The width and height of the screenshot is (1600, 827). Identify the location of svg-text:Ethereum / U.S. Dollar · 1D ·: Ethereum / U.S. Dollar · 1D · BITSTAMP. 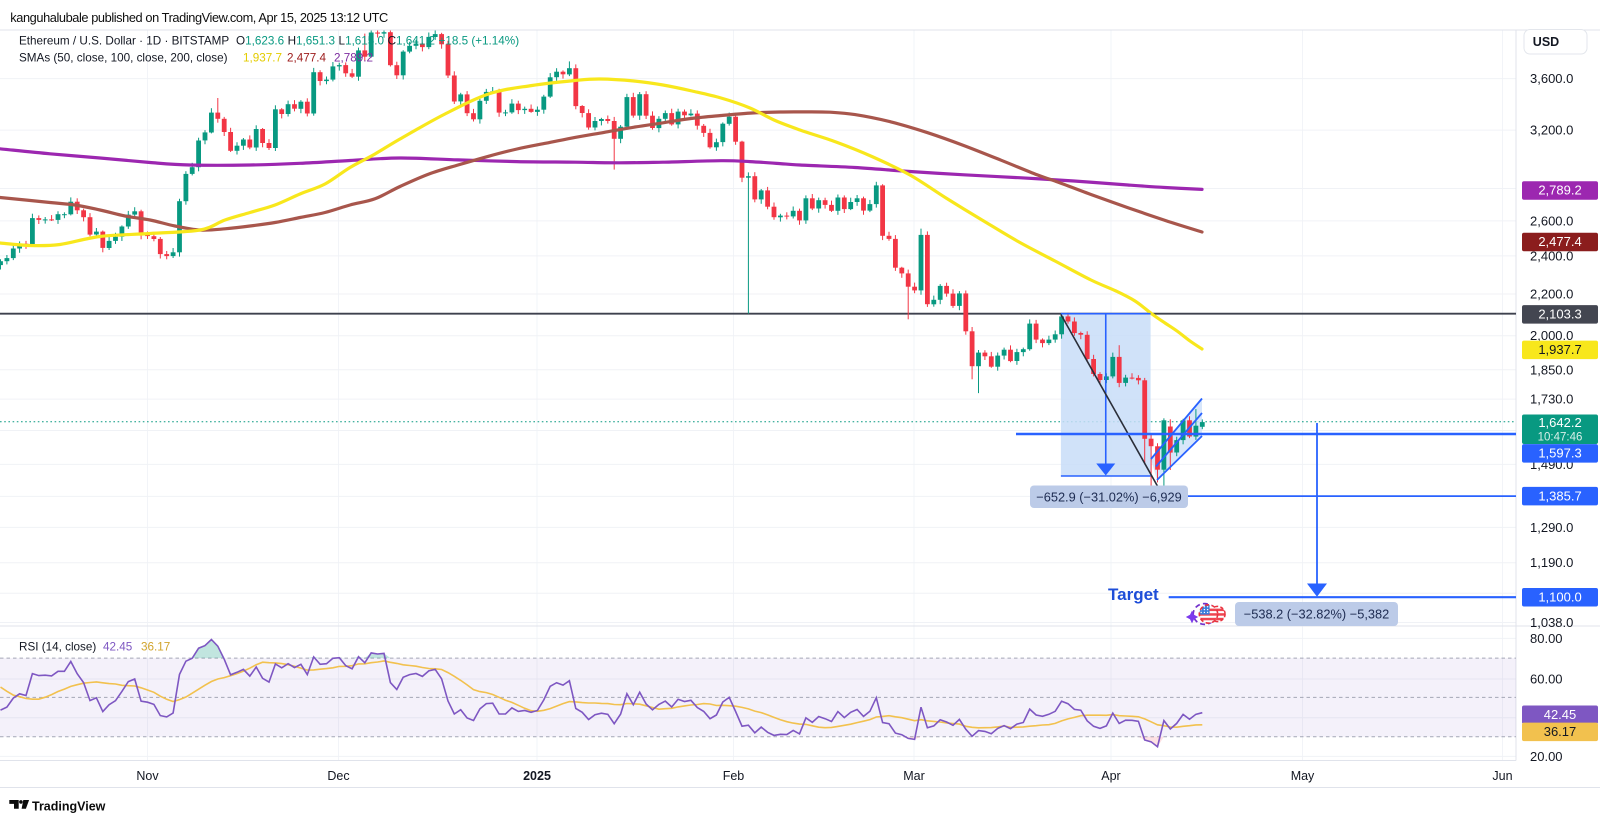
(124, 41).